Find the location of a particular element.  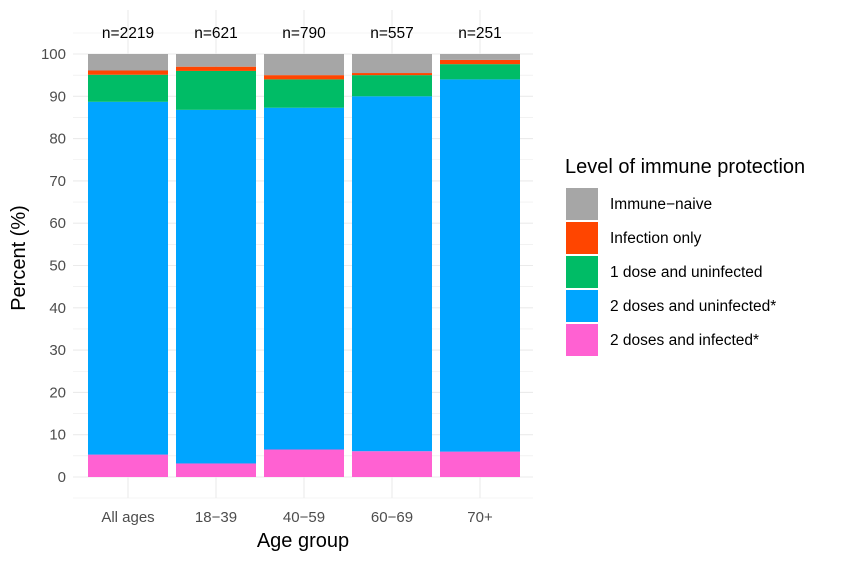

y-tick-label: 50 is located at coordinates (57, 266).